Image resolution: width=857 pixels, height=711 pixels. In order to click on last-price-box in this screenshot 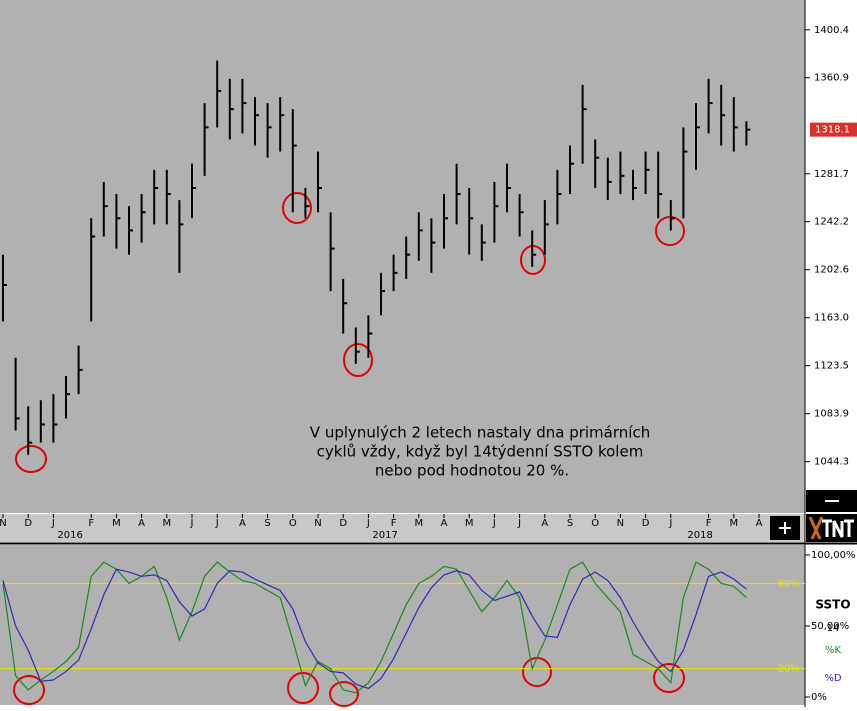, I will do `click(833, 129)`.